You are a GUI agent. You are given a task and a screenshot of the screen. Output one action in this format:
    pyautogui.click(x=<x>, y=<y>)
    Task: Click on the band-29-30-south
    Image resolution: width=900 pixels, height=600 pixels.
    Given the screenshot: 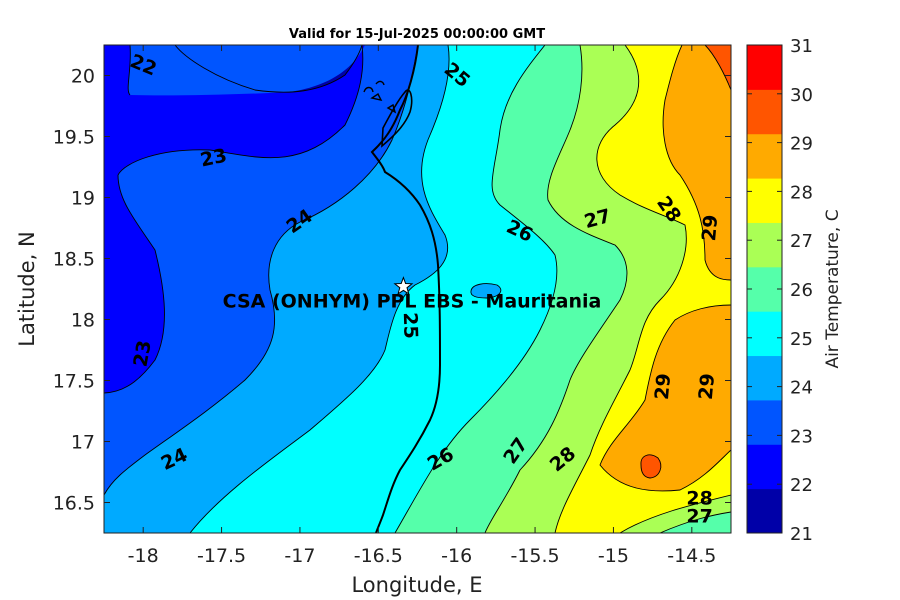 What is the action you would take?
    pyautogui.click(x=665, y=398)
    